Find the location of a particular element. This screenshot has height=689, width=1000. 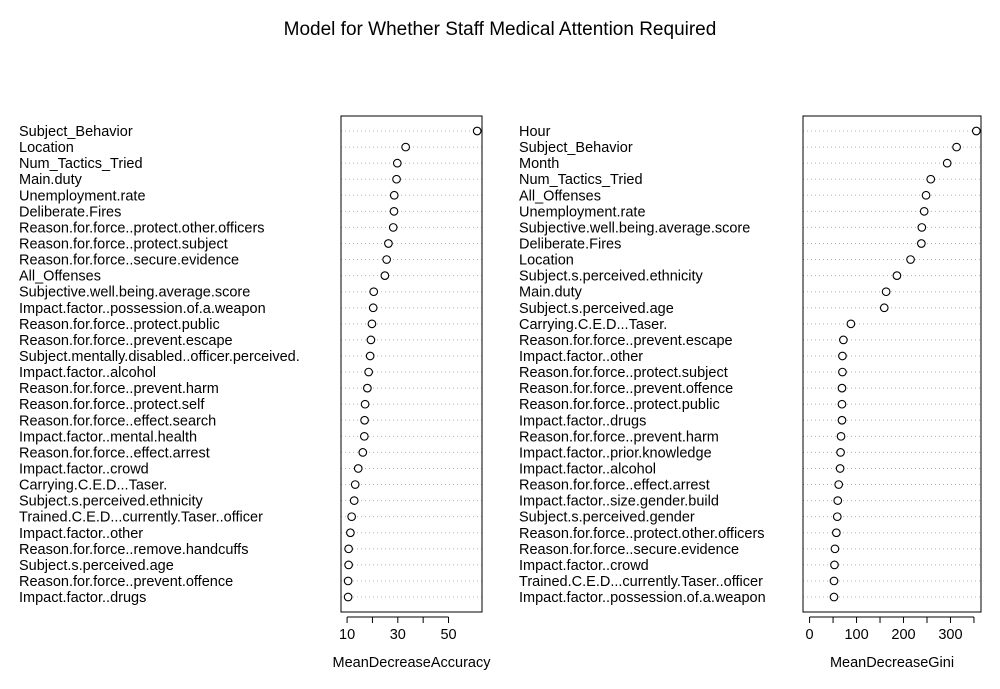

x-tick-label: 100 is located at coordinates (856, 635).